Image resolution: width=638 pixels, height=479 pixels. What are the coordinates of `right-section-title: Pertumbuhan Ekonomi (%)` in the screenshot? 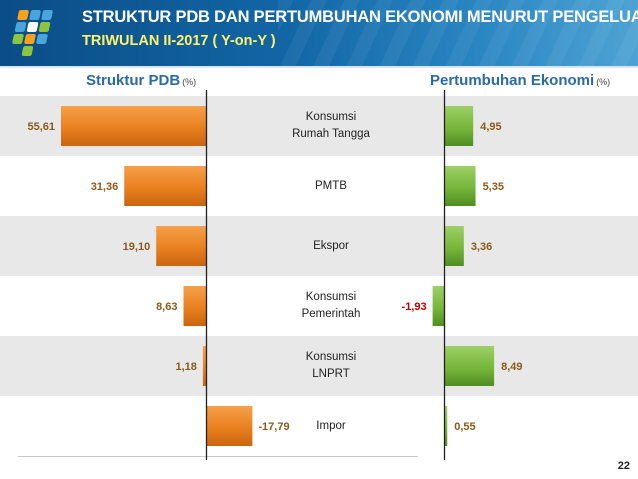 It's located at (520, 80).